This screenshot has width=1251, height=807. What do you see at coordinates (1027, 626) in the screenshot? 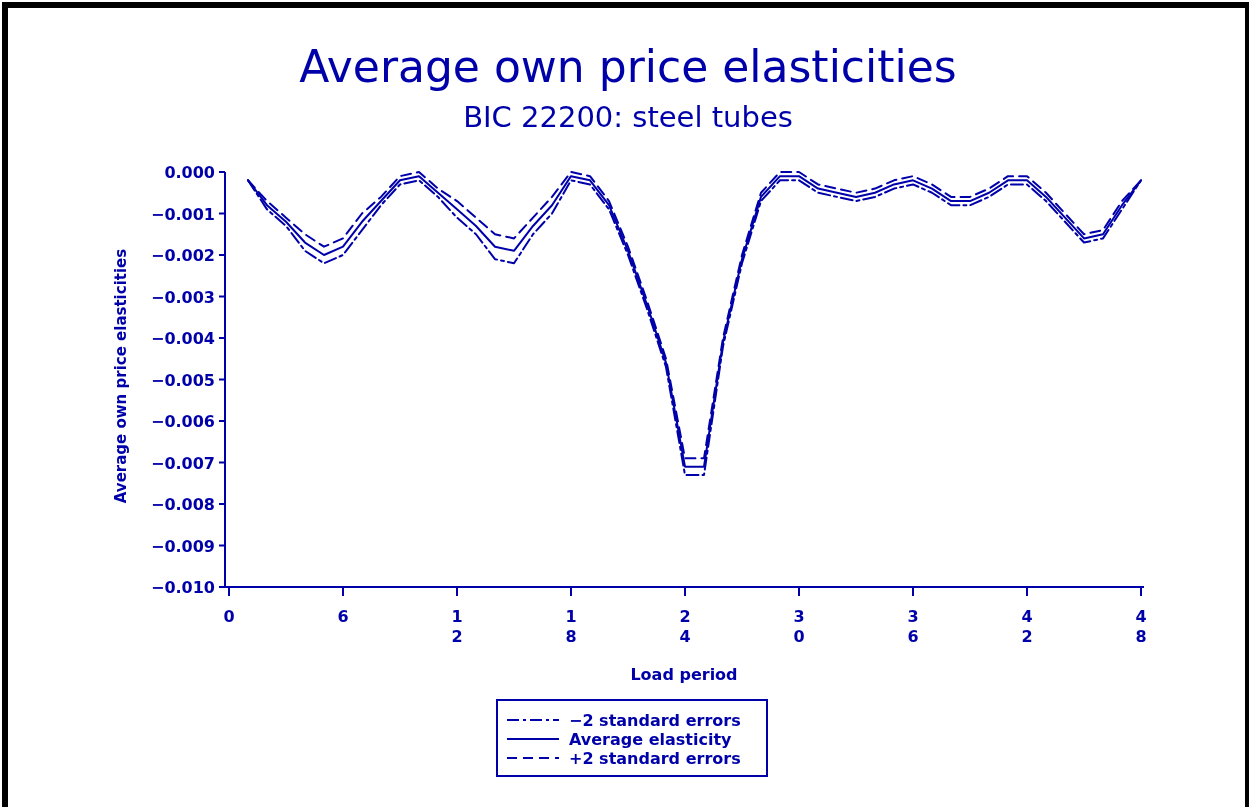
I see `x-tick-label: 4 2` at bounding box center [1027, 626].